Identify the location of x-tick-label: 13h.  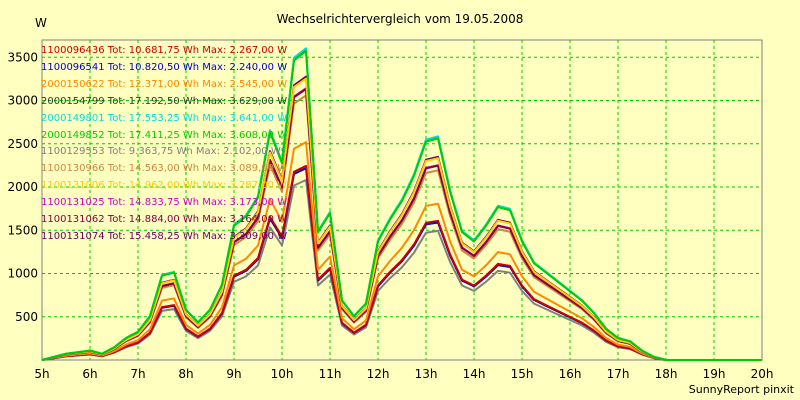
(426, 374).